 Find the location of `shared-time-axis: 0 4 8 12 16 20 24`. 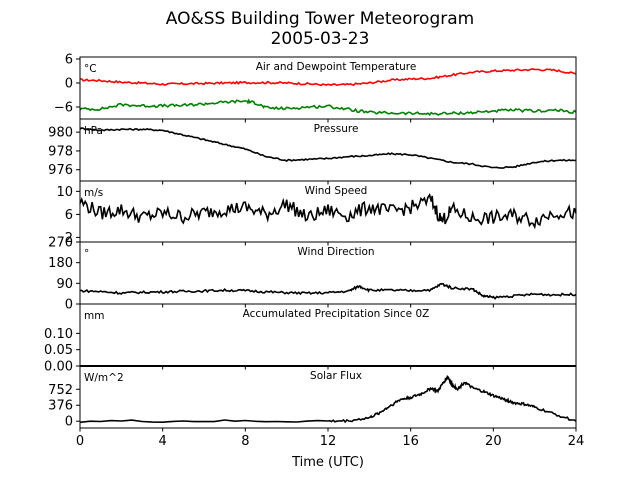

shared-time-axis: 0 4 8 12 16 20 24 is located at coordinates (330, 441).